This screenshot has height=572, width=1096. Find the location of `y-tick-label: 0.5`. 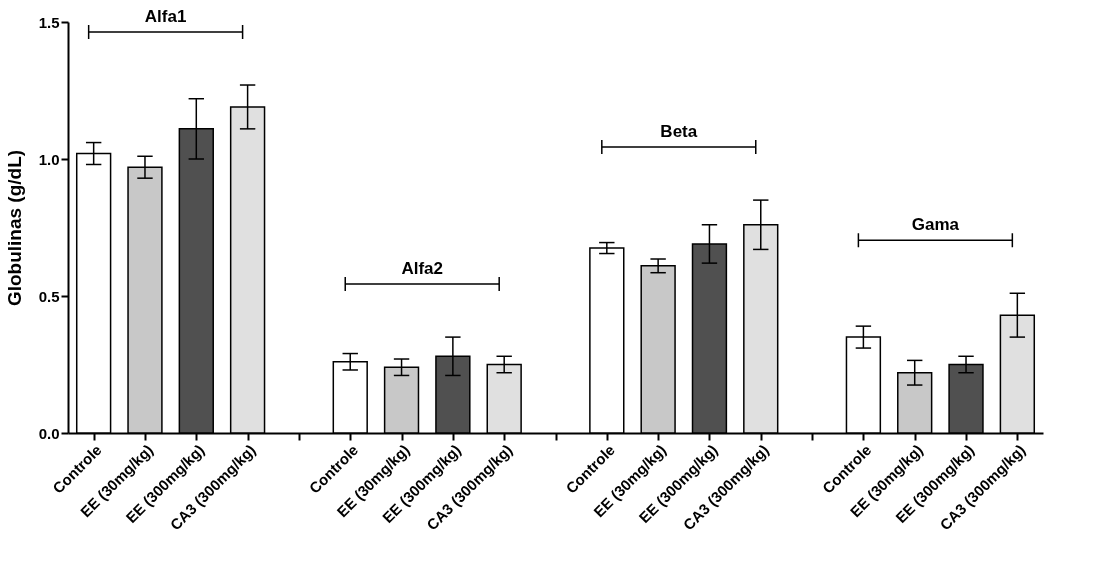

y-tick-label: 0.5 is located at coordinates (49, 296).